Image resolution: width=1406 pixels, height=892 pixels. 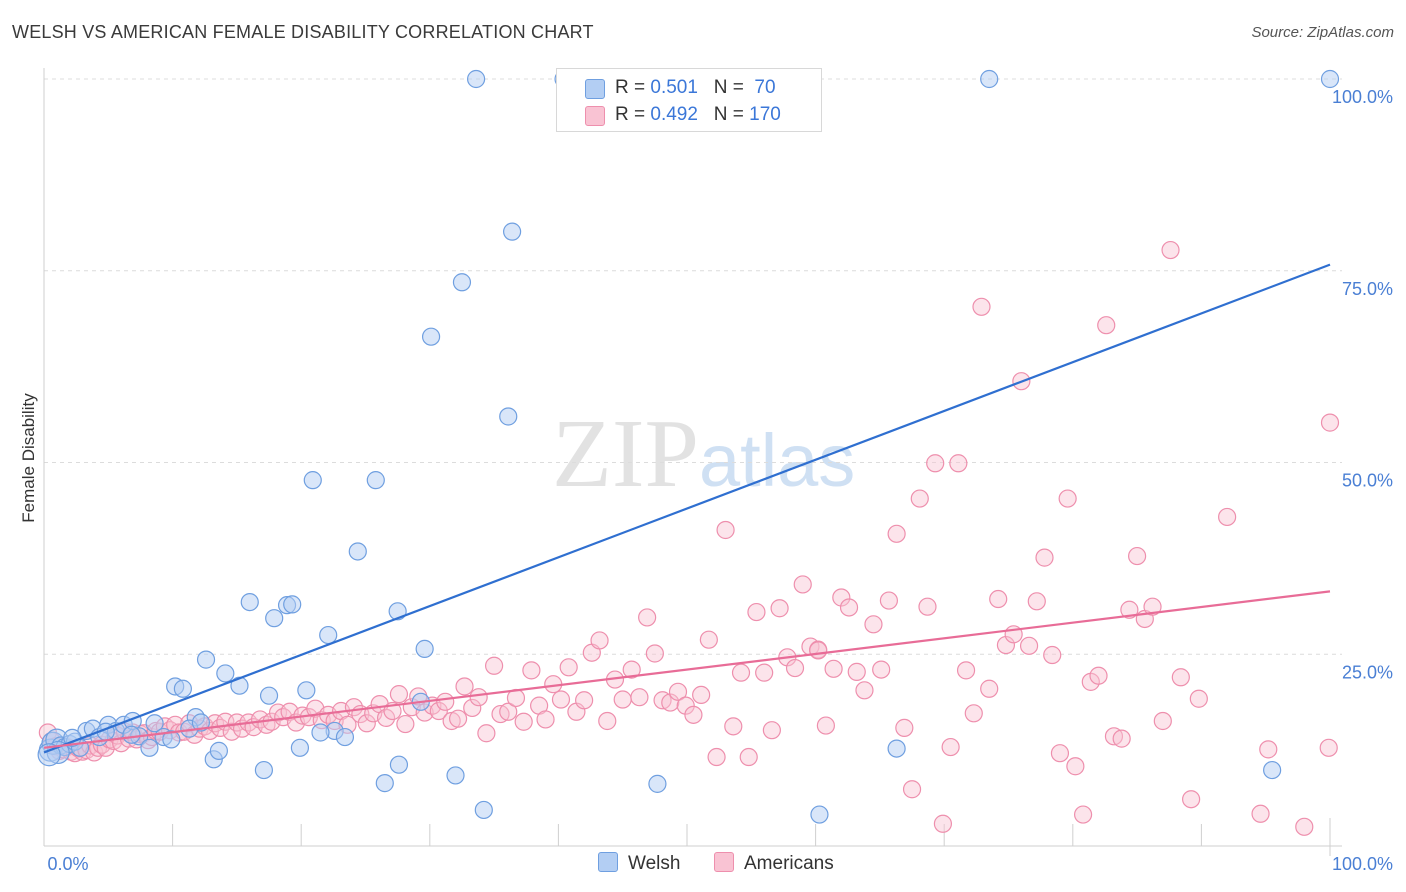 I want to click on welsh-r-label: R =, so click(x=633, y=87).